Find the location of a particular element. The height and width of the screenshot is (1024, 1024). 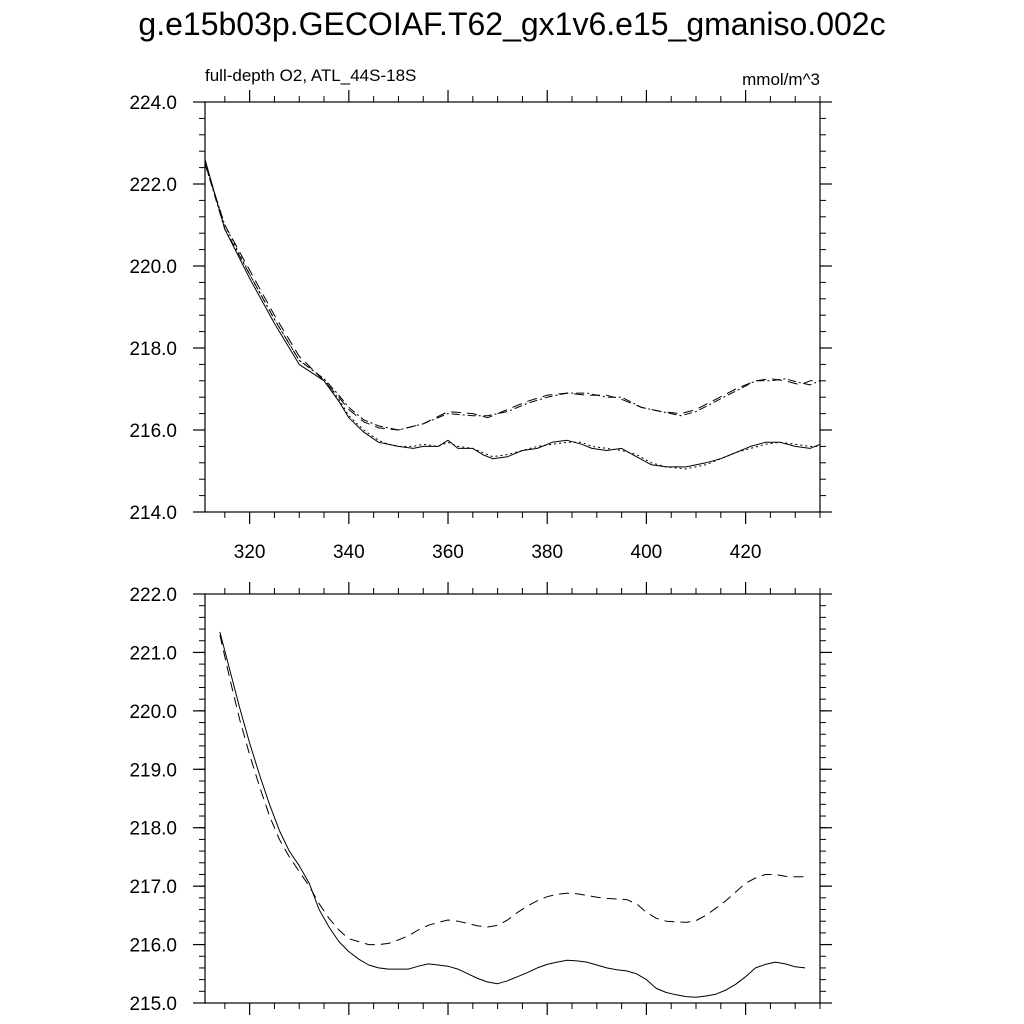

top-xtick-label: 380 is located at coordinates (547, 552).